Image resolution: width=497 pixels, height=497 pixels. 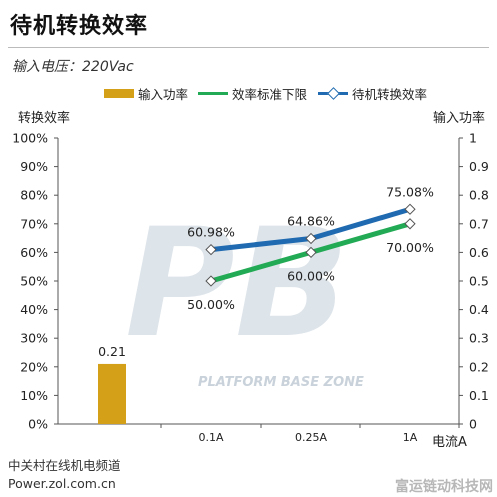 I want to click on efficiency-data-label: 75.08%, so click(x=410, y=191).